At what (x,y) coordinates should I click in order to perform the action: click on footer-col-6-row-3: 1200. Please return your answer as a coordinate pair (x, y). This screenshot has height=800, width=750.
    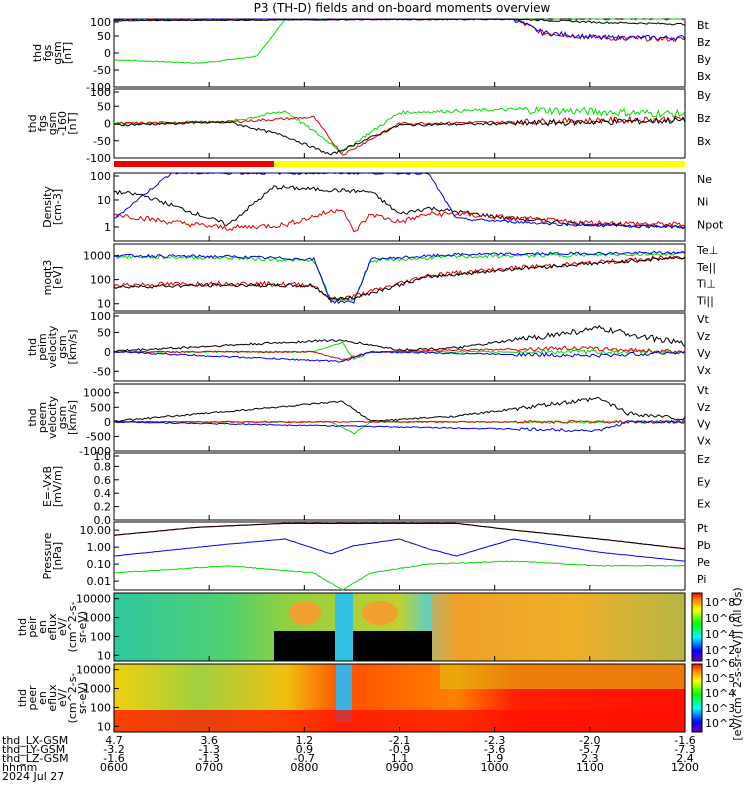
    Looking at the image, I should click on (685, 767).